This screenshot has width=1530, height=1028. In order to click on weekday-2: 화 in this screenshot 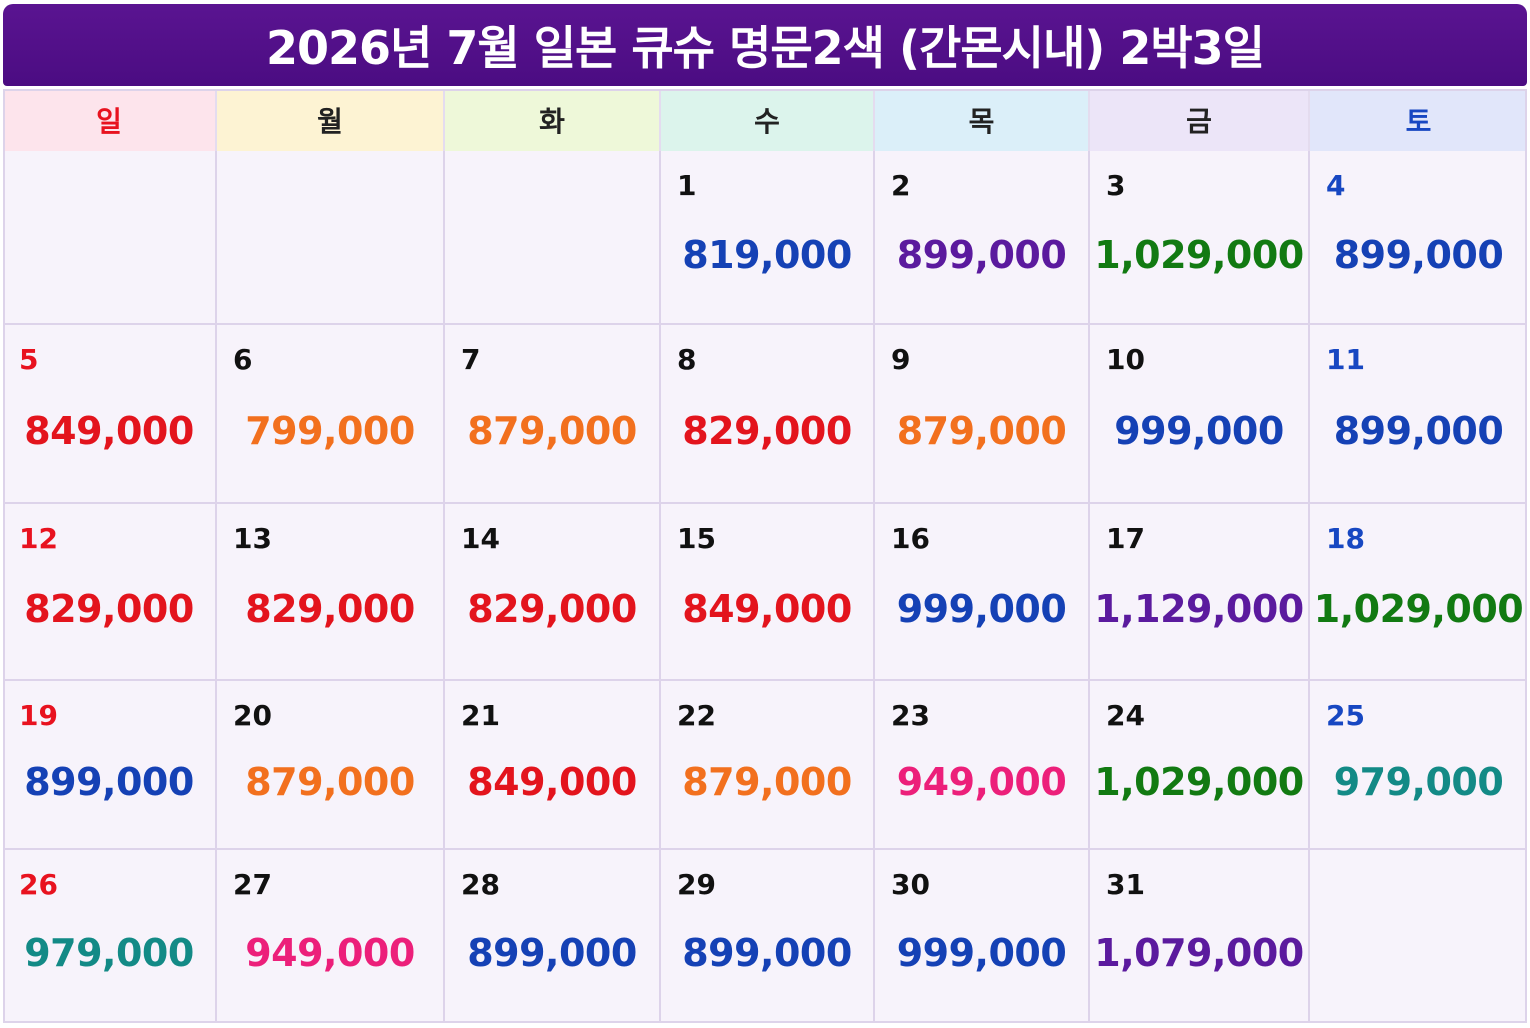, I will do `click(553, 120)`.